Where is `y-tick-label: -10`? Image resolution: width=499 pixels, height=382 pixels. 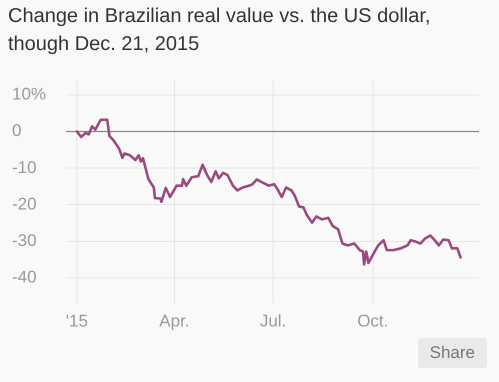 y-tick-label: -10 is located at coordinates (24, 167).